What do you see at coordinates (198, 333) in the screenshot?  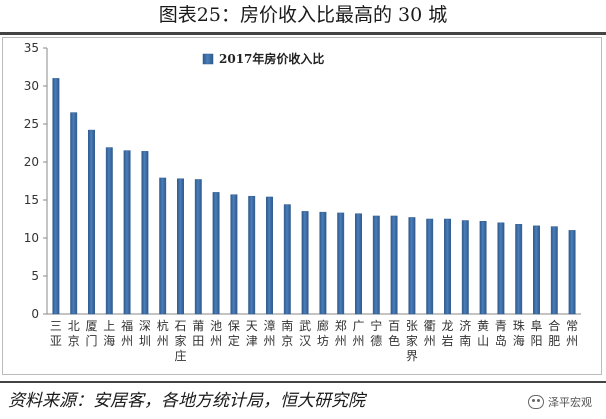 I see `x-tick-label: 莆田` at bounding box center [198, 333].